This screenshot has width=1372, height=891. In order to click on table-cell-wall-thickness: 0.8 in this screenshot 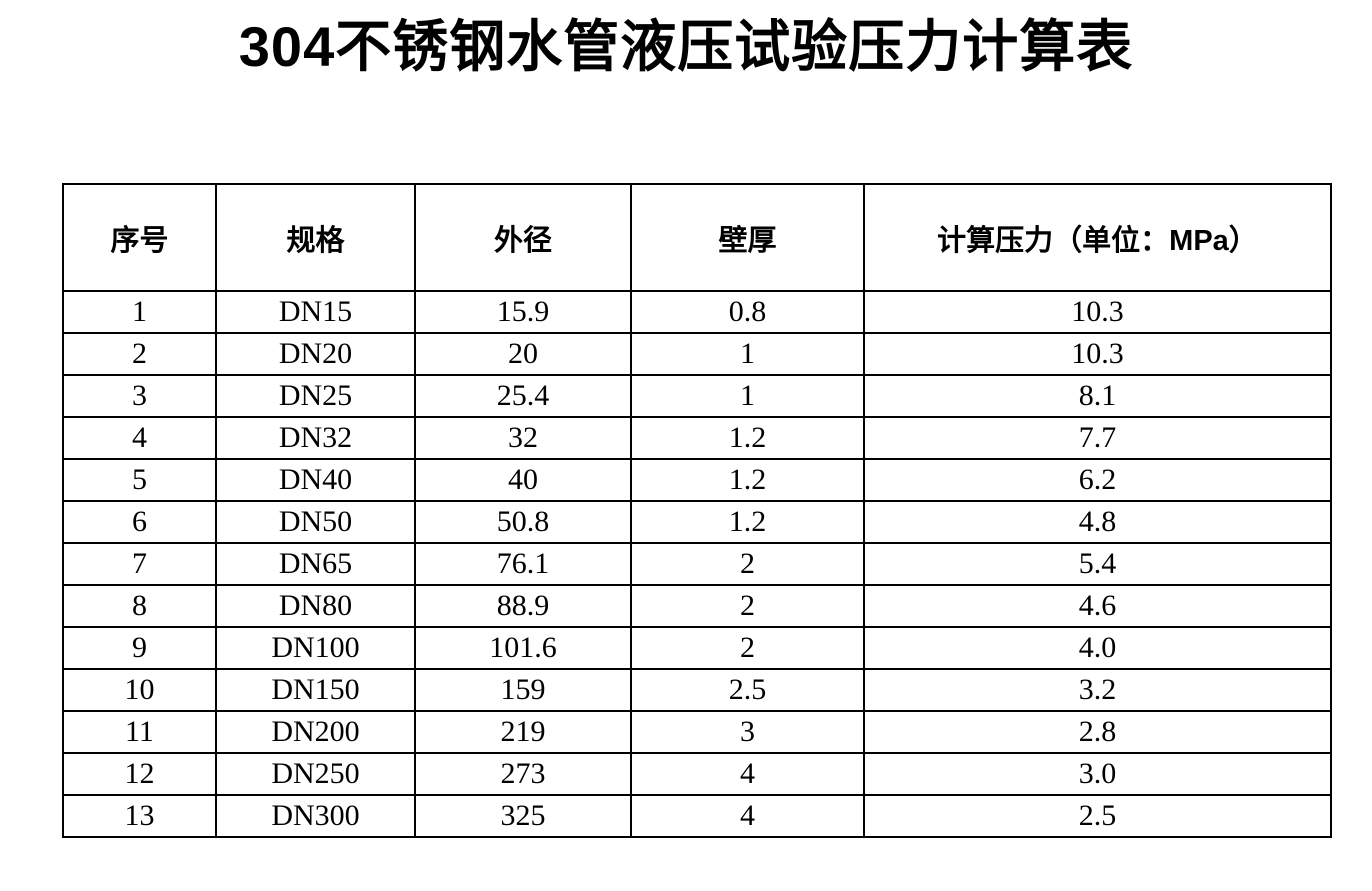, I will do `click(747, 312)`.